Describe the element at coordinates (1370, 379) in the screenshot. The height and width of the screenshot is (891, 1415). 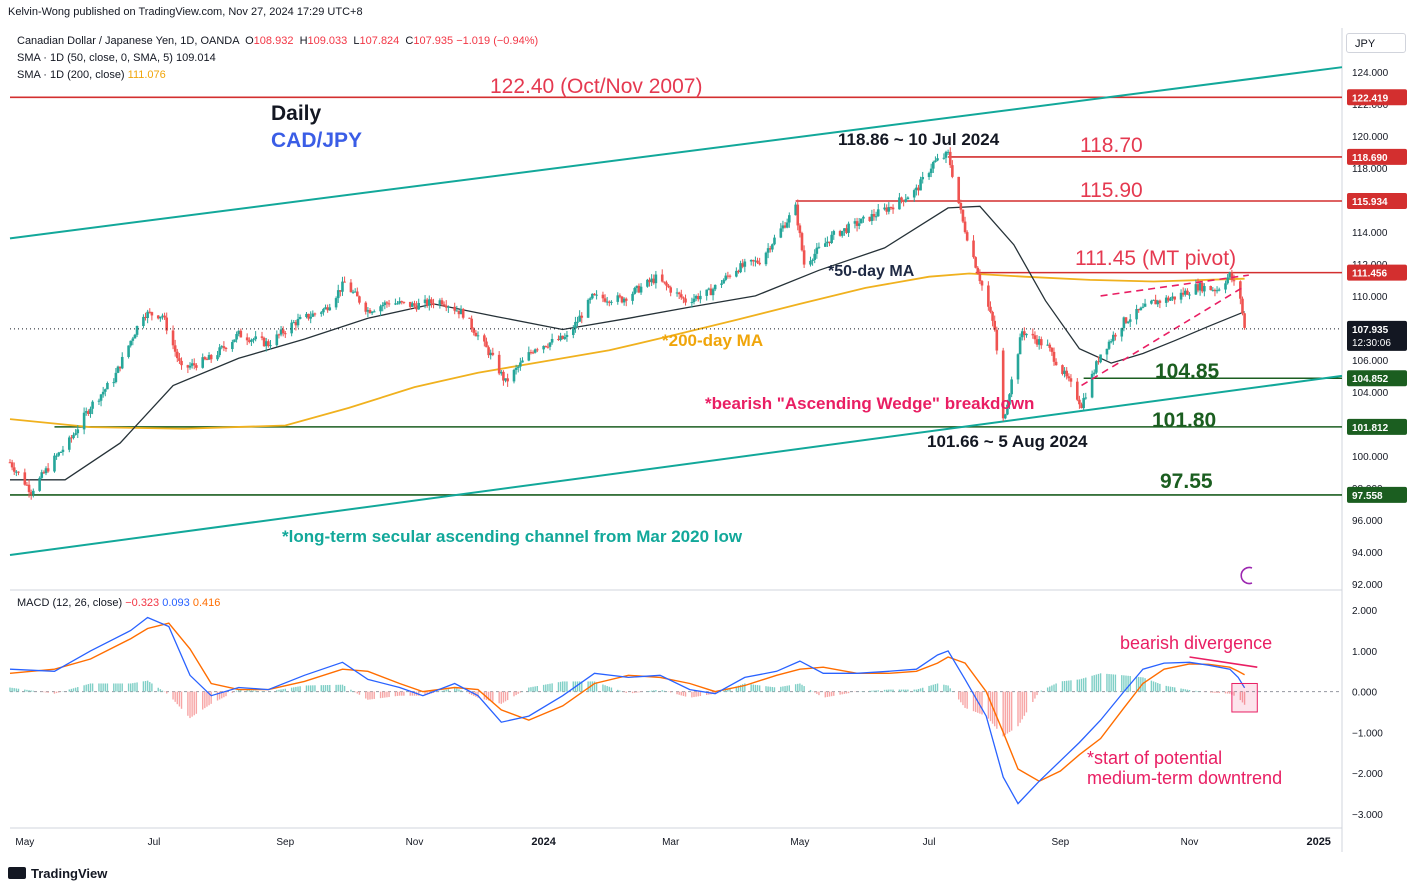
I see `price-label-4: 104.852` at that location.